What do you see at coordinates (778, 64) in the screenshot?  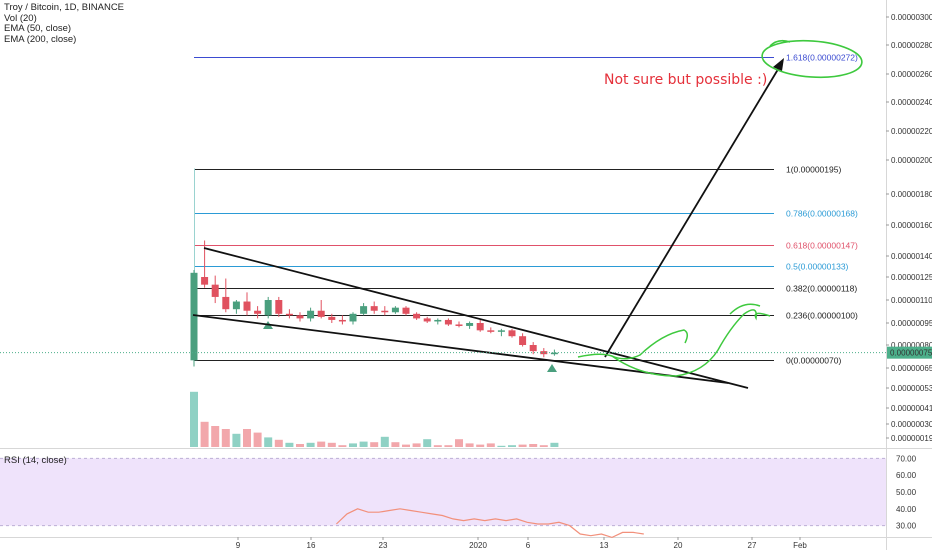 I see `target-arrow-head` at bounding box center [778, 64].